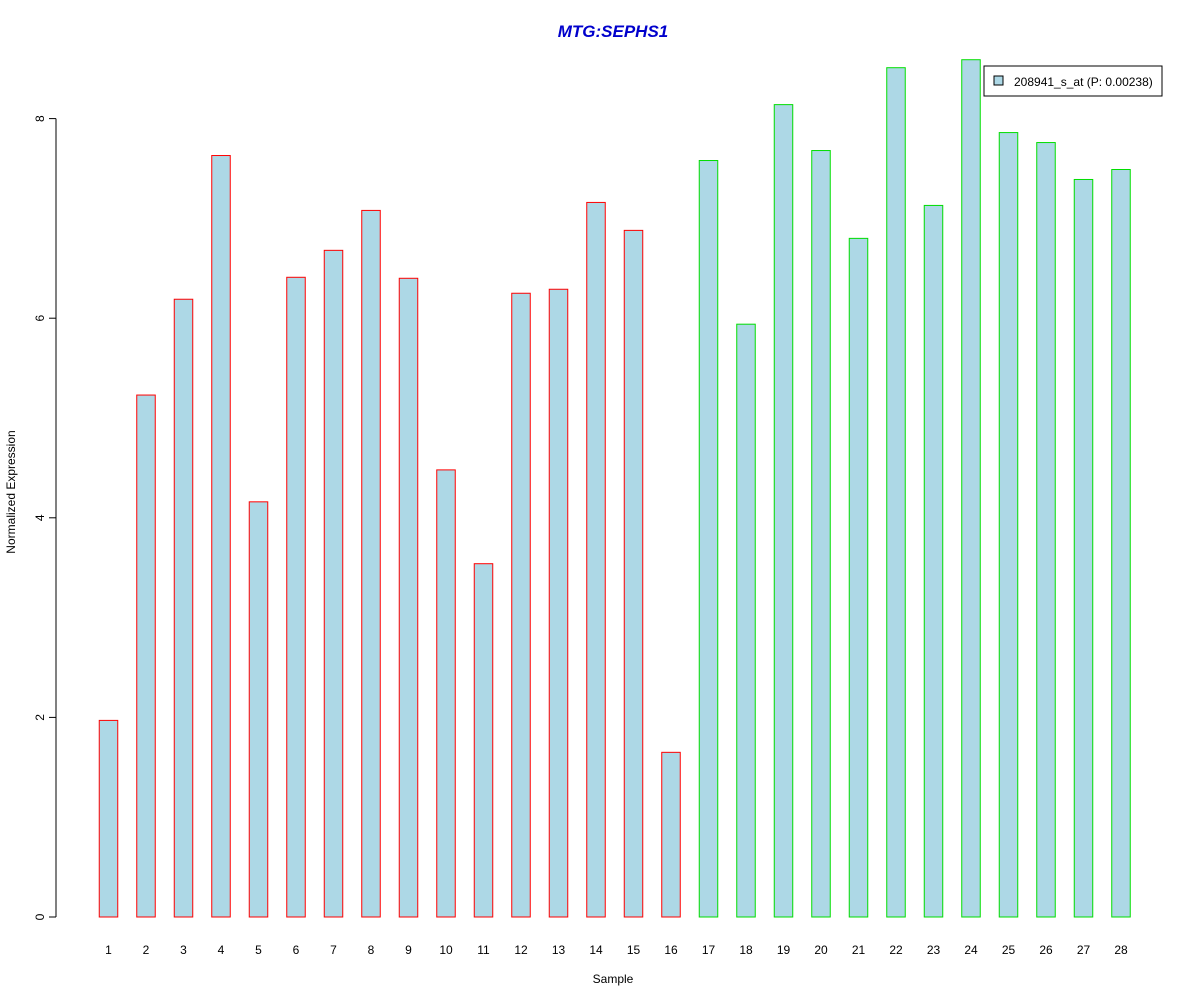  I want to click on x-tick-label: 10, so click(446, 950).